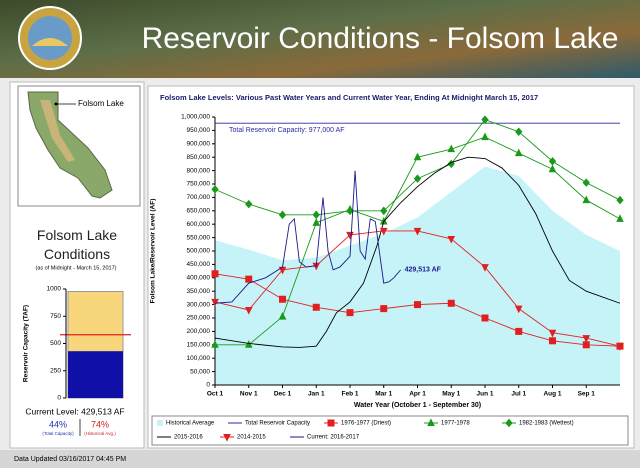  Describe the element at coordinates (77, 244) in the screenshot. I see `conditions-title: Folsom Lake Conditions` at that location.